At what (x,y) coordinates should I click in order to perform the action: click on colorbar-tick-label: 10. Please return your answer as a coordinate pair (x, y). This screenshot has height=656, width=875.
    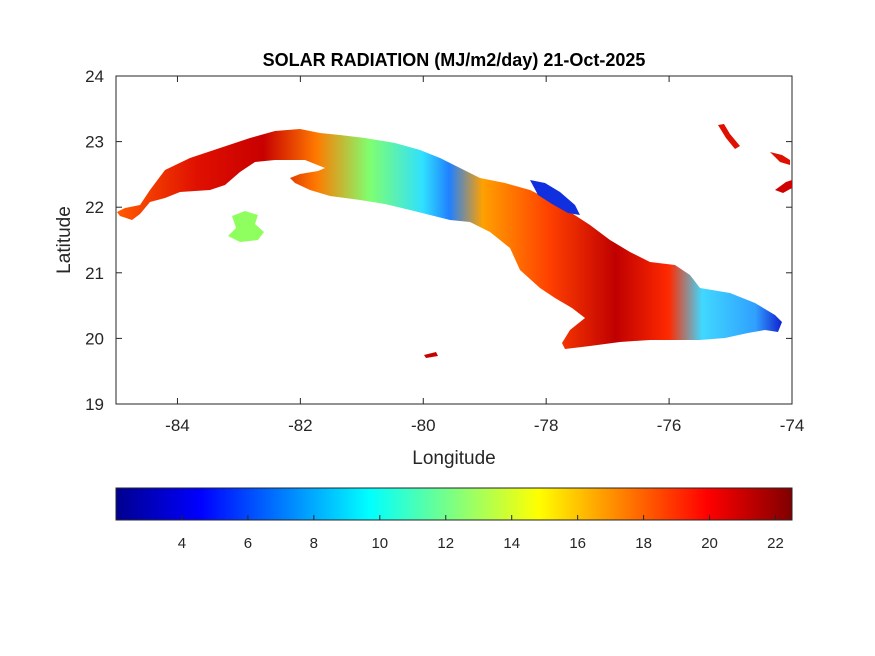
    Looking at the image, I should click on (379, 543).